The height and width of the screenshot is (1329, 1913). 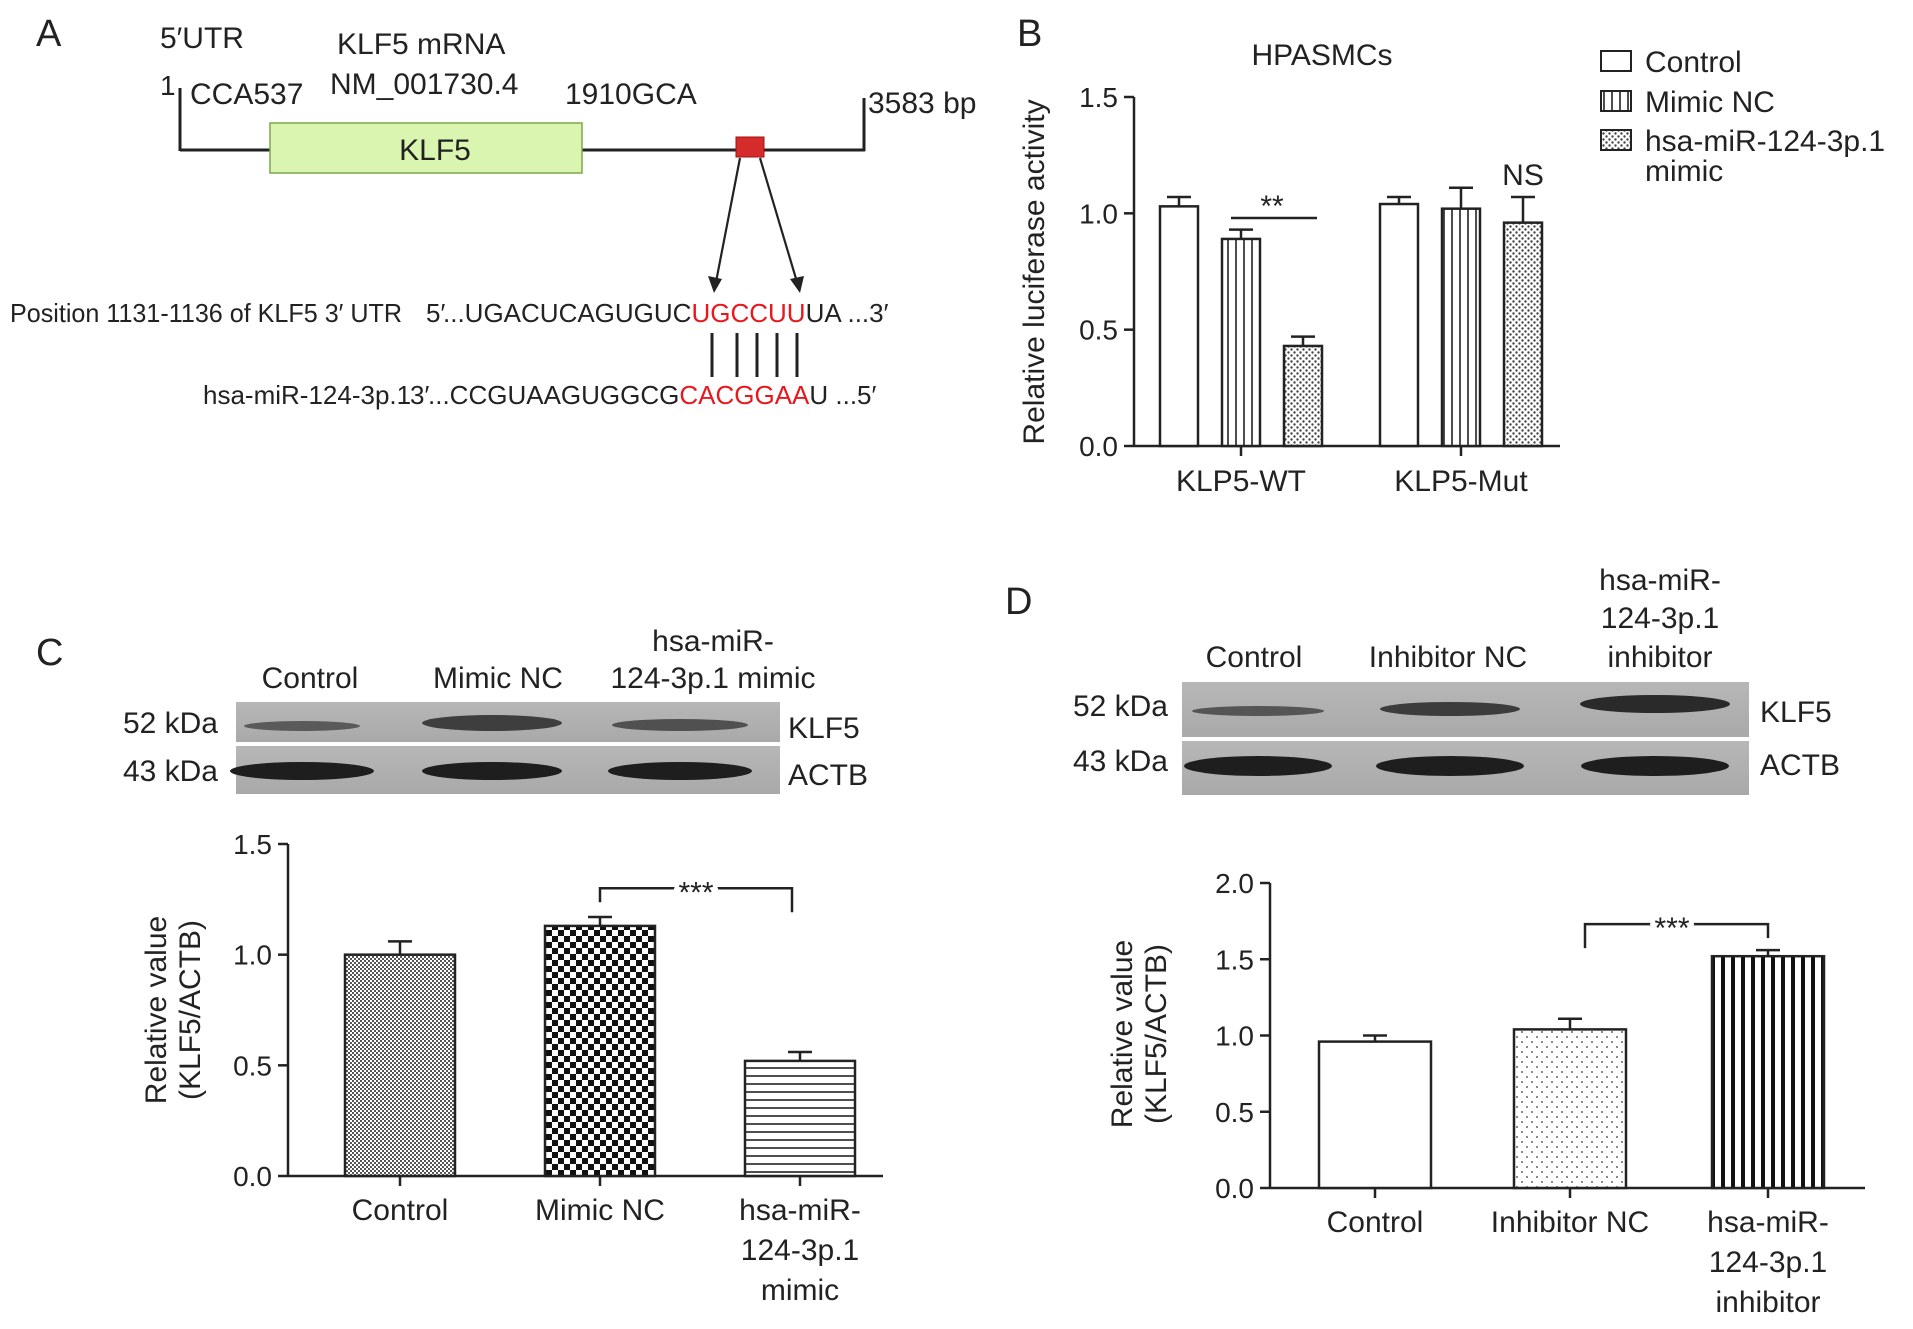 What do you see at coordinates (1800, 765) in the screenshot?
I see `blot-d-protein-actb: ACTB` at bounding box center [1800, 765].